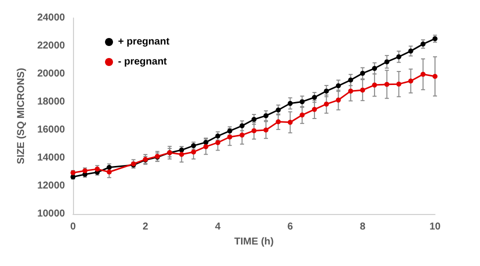 The width and height of the screenshot is (480, 266). I want to click on legend-label: + pregnant, so click(144, 42).